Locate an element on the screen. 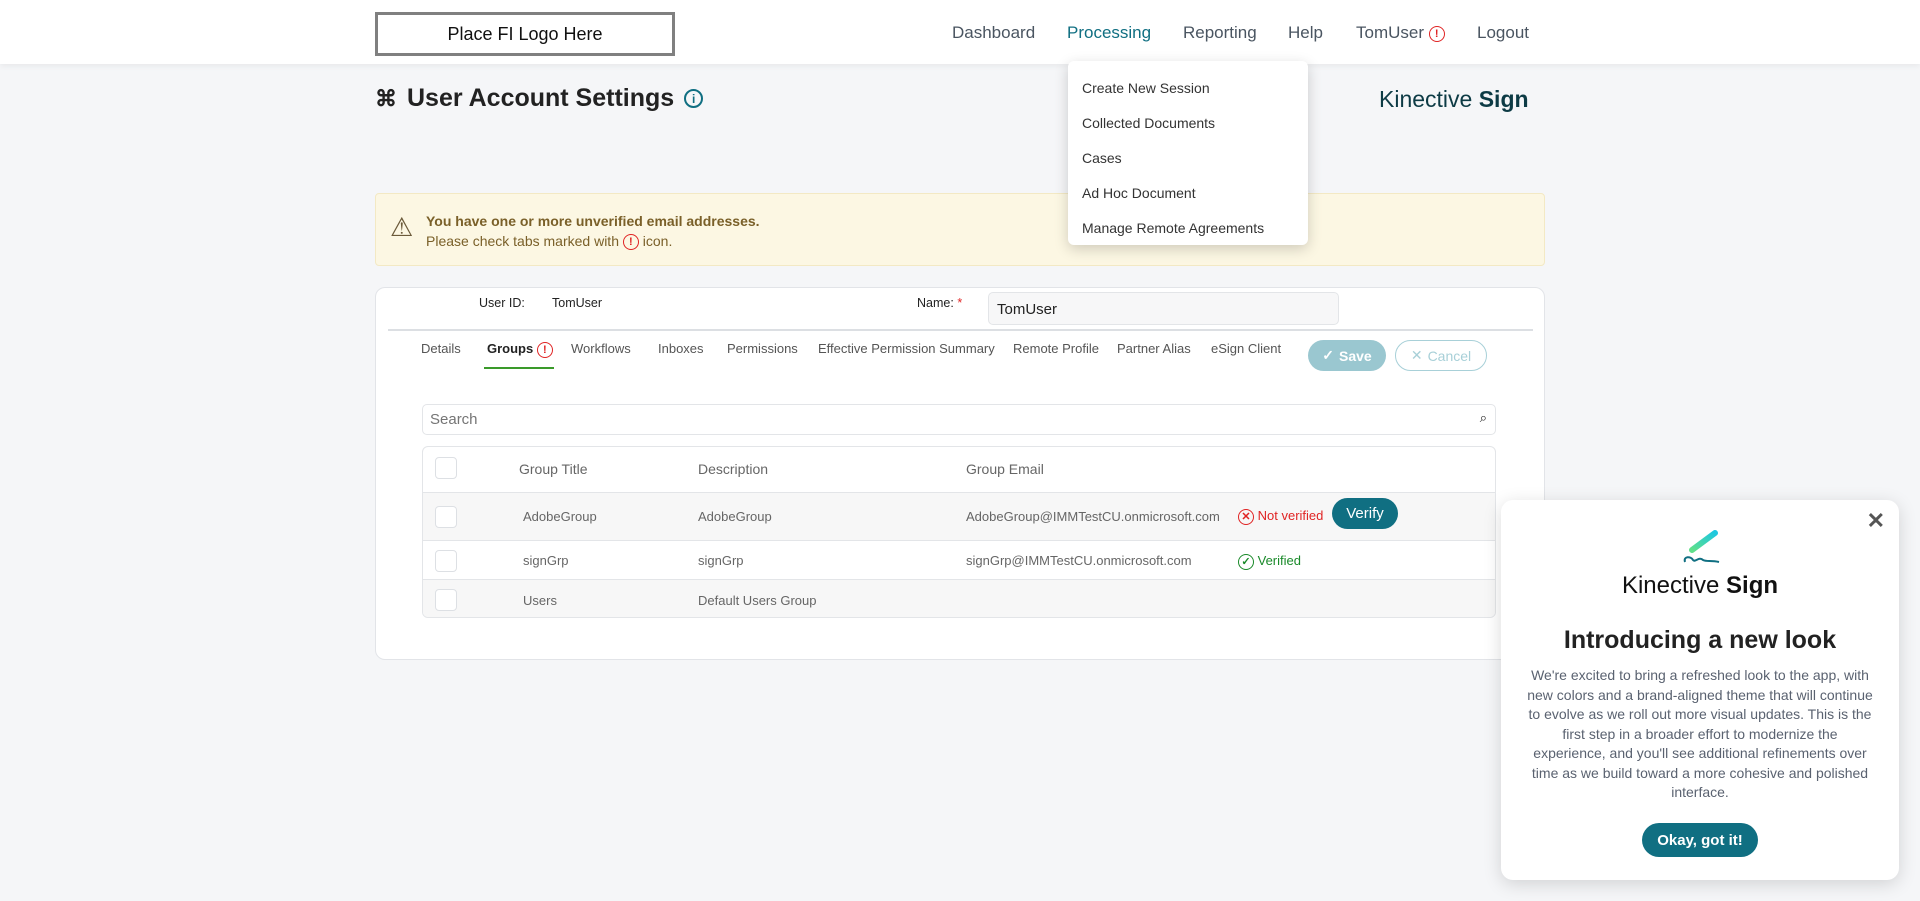 Image resolution: width=1920 pixels, height=901 pixels. name-label: Name: * is located at coordinates (939, 303).